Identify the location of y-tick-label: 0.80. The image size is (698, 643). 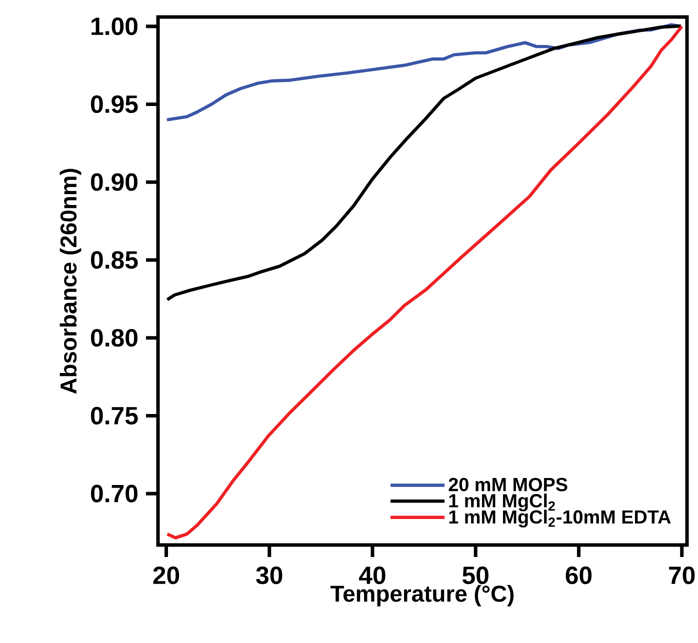
(114, 338).